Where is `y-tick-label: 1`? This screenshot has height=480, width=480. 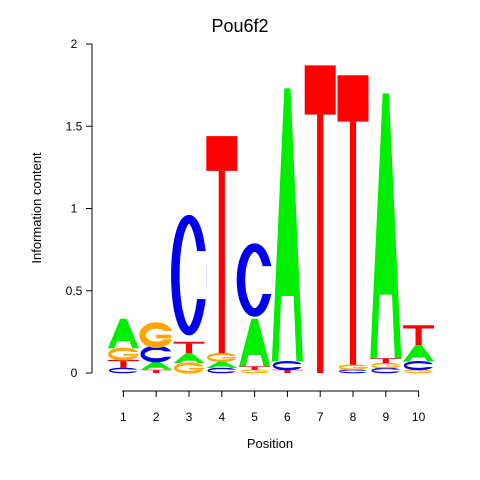 y-tick-label: 1 is located at coordinates (74, 209).